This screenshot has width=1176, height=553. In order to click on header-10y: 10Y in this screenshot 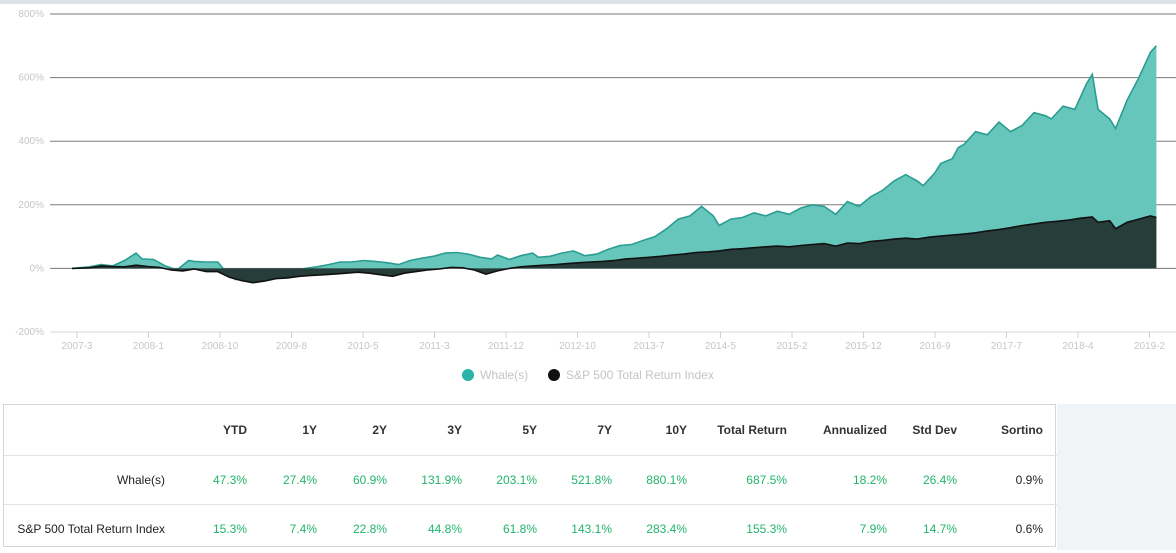, I will do `click(663, 430)`.